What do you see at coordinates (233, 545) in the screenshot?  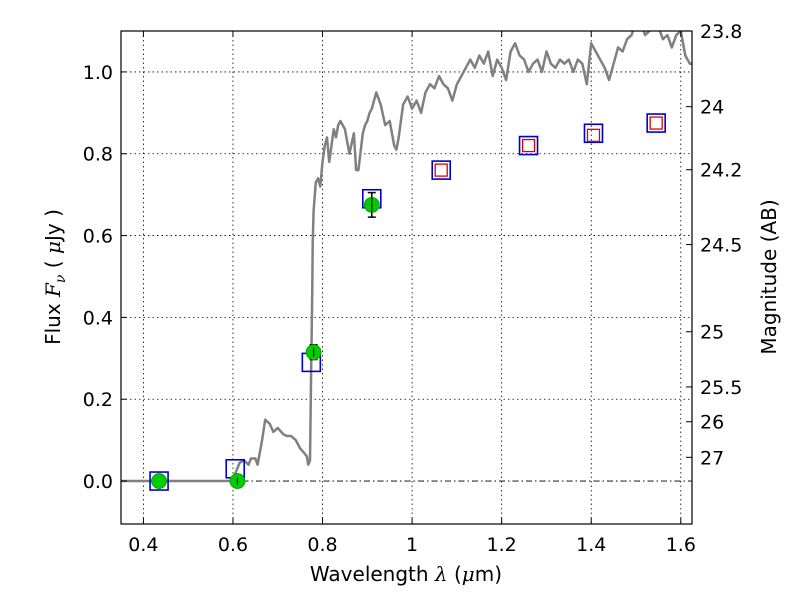 I see `x-tick-label: 0.6` at bounding box center [233, 545].